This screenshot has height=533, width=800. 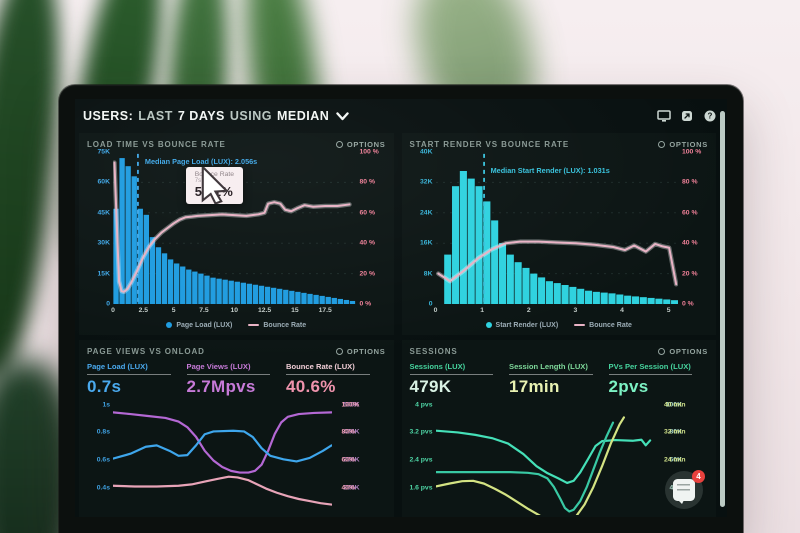 What do you see at coordinates (295, 310) in the screenshot?
I see `axis-tick-label: 15` at bounding box center [295, 310].